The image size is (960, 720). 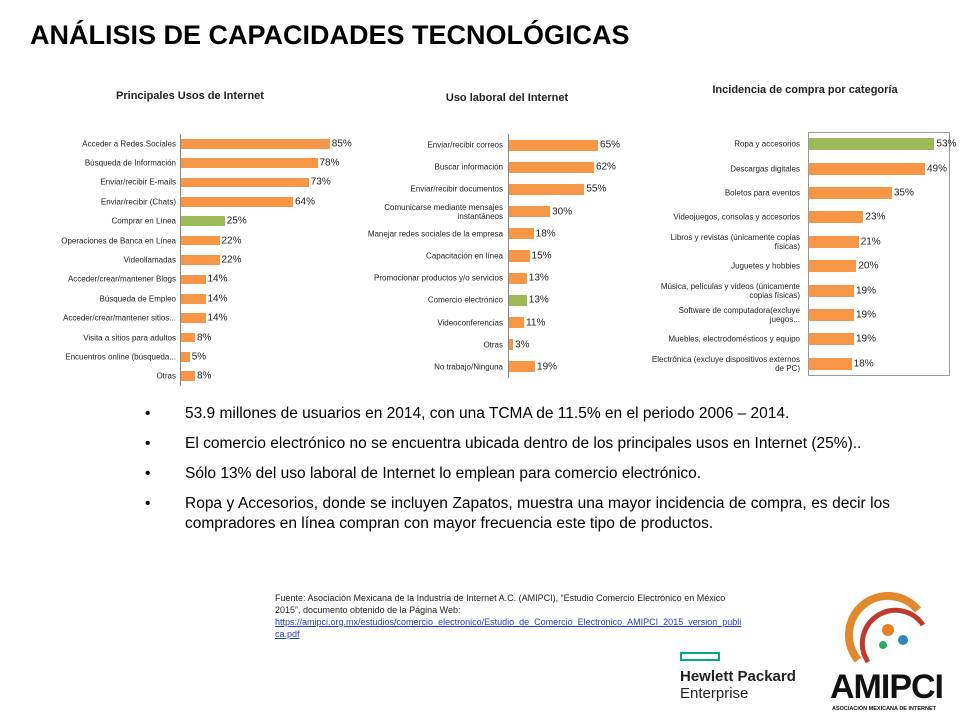 What do you see at coordinates (149, 260) in the screenshot?
I see `category-label: Videollamadas` at bounding box center [149, 260].